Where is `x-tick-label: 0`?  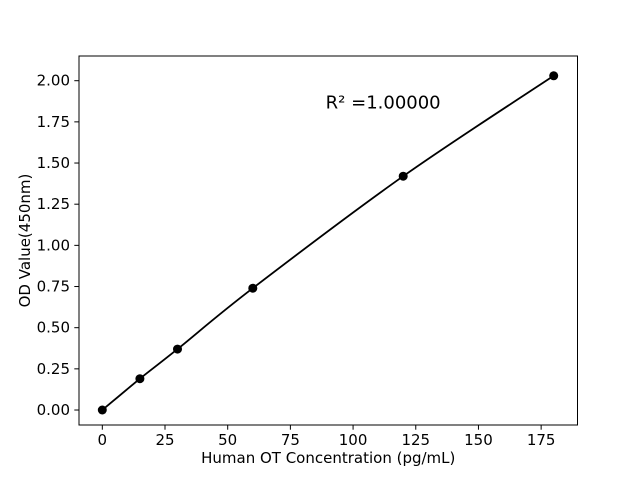 x-tick-label: 0 is located at coordinates (103, 440).